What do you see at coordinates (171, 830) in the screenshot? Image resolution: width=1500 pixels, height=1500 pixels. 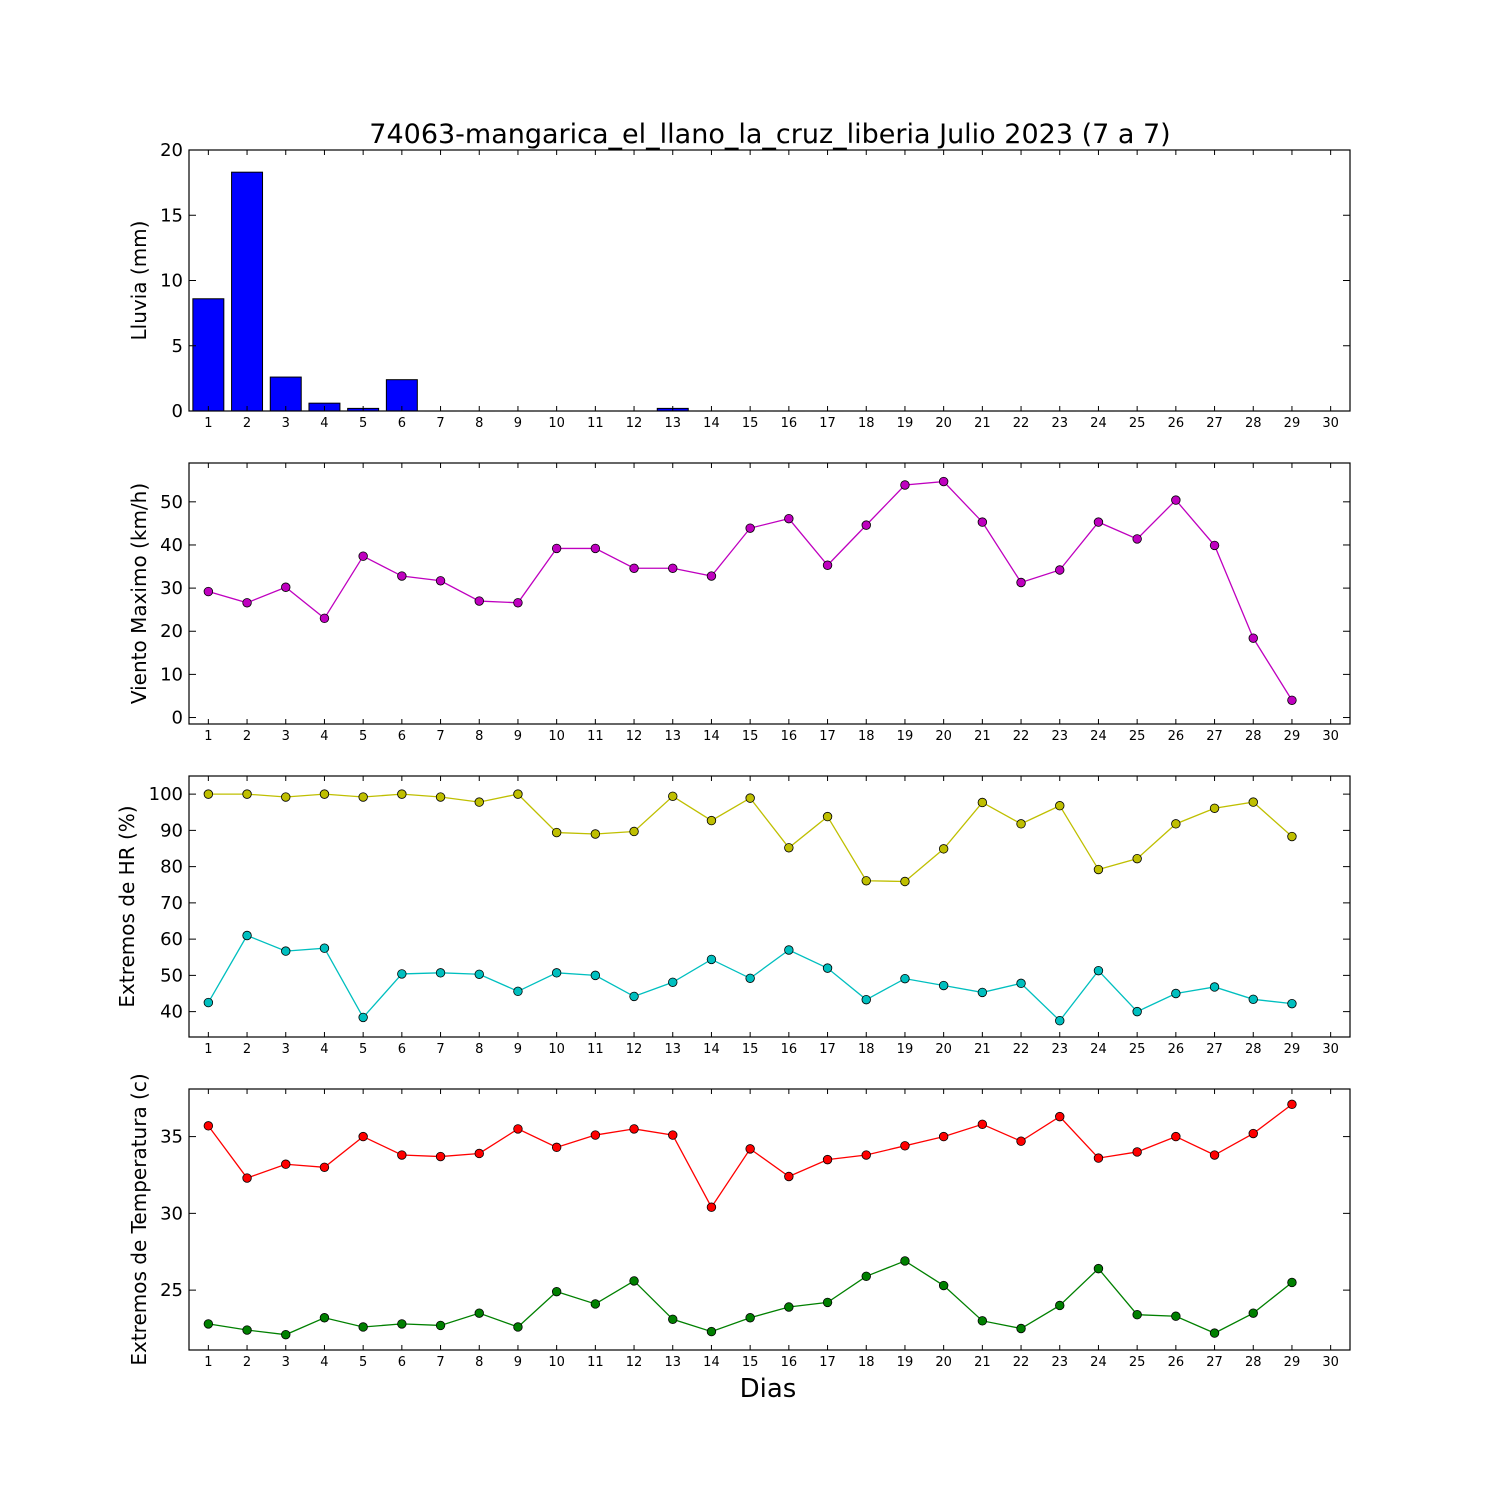 I see `y-tick-label: 90` at bounding box center [171, 830].